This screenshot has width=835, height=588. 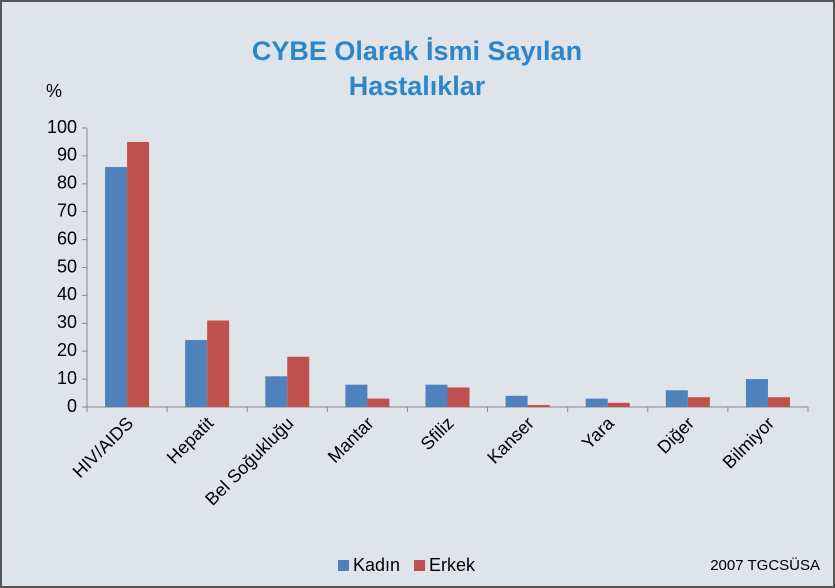 What do you see at coordinates (376, 565) in the screenshot?
I see `legend-label: Kadın` at bounding box center [376, 565].